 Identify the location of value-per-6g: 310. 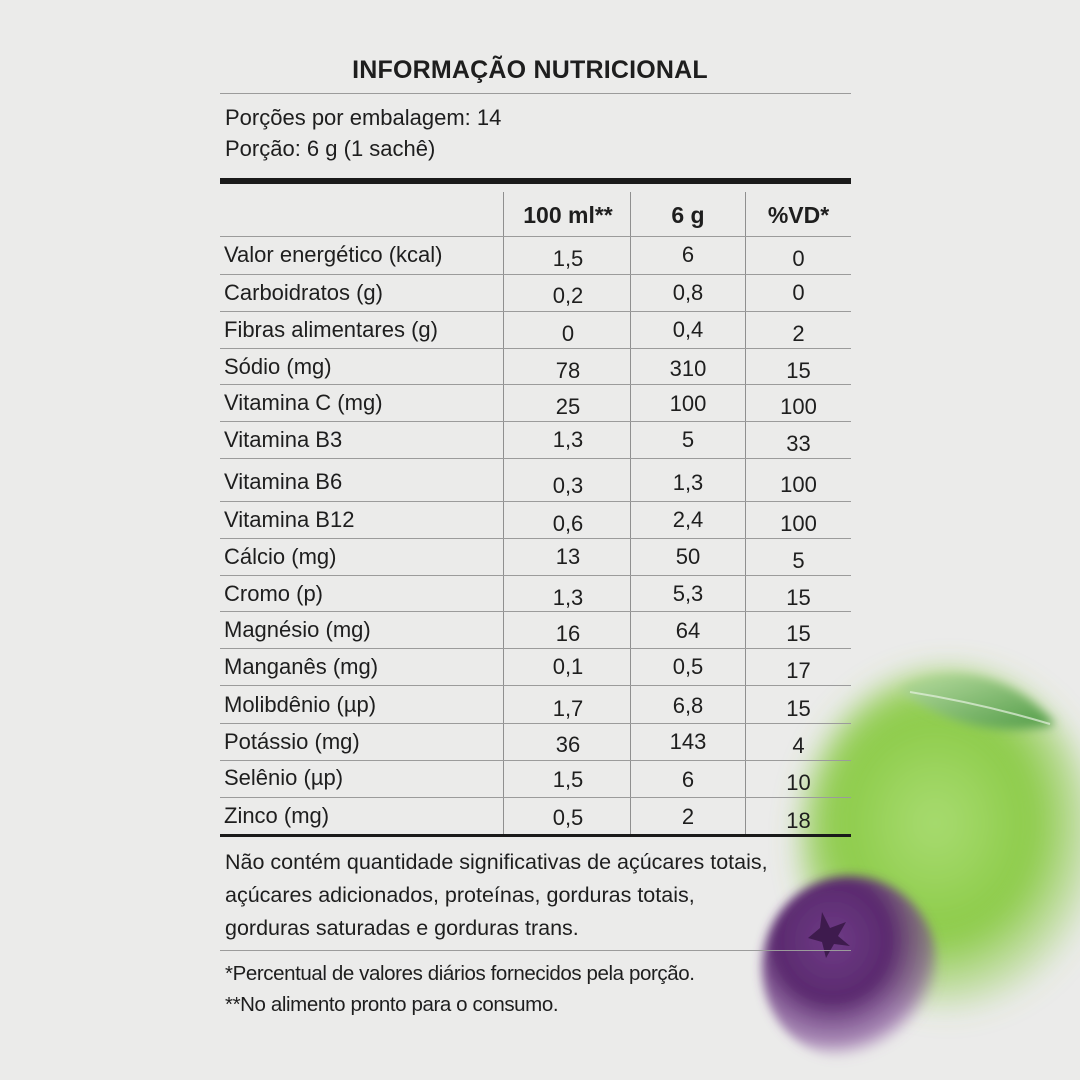
(688, 368).